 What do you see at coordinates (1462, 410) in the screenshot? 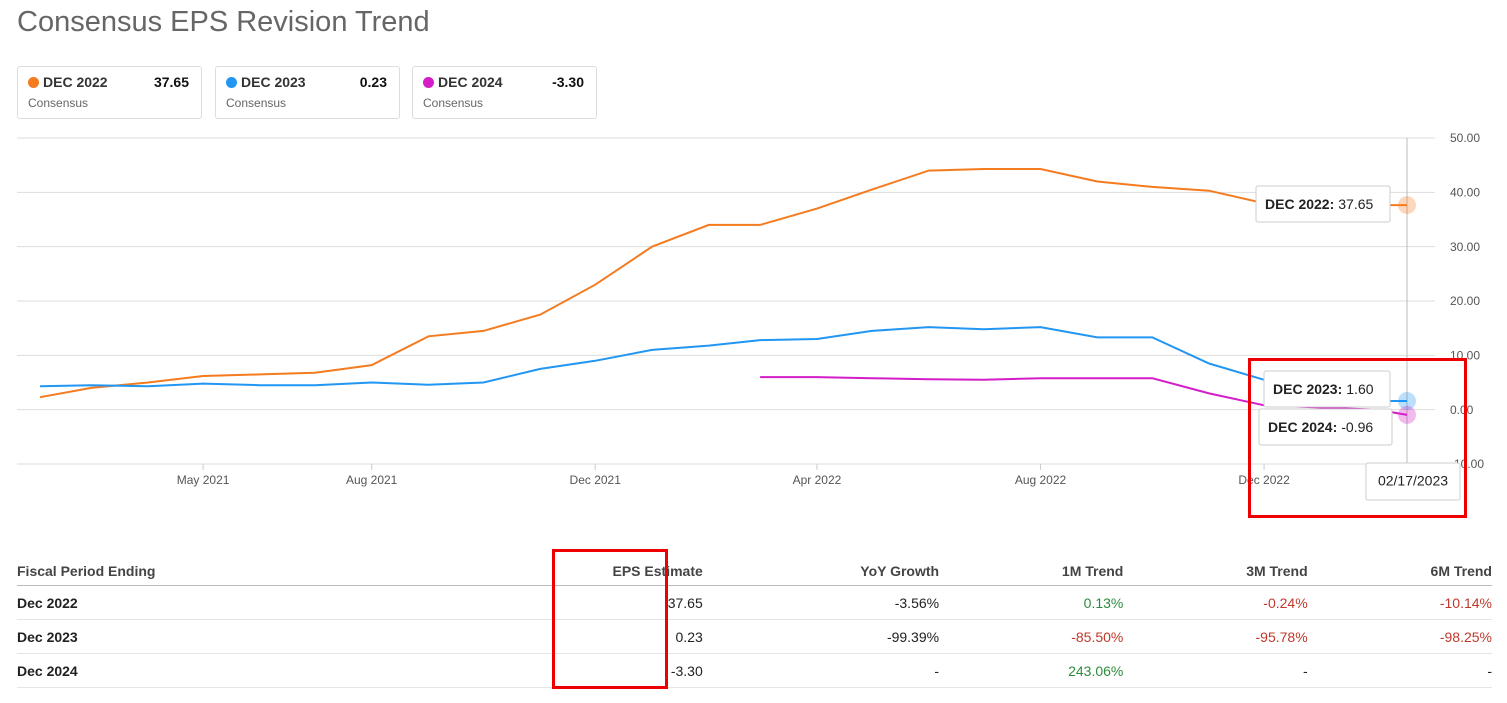
I see `y-tick-label: 0.00` at bounding box center [1462, 410].